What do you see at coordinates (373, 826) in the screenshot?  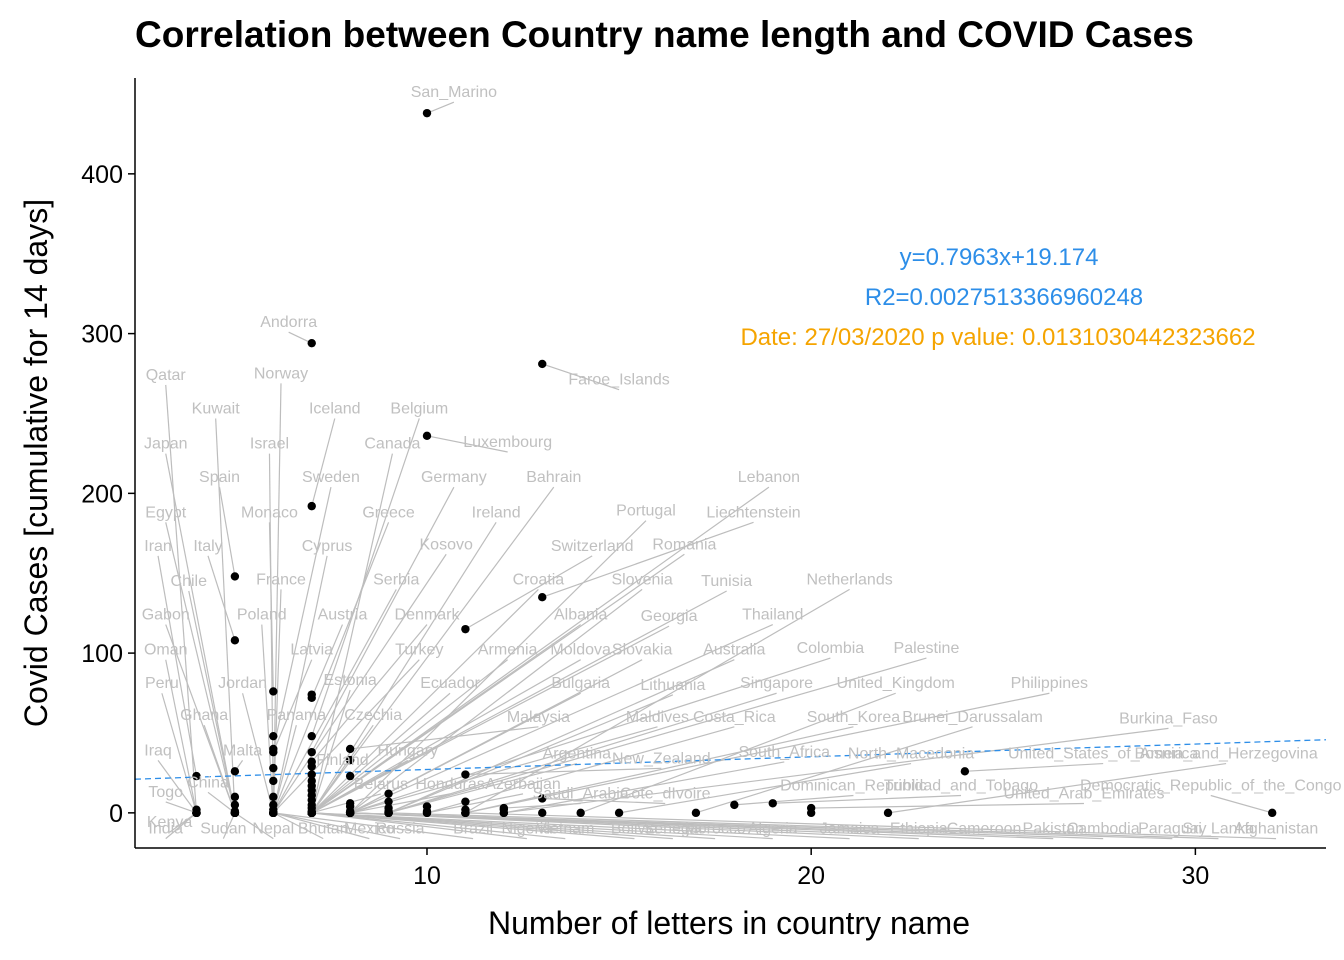 I see `connector-Brazil` at bounding box center [373, 826].